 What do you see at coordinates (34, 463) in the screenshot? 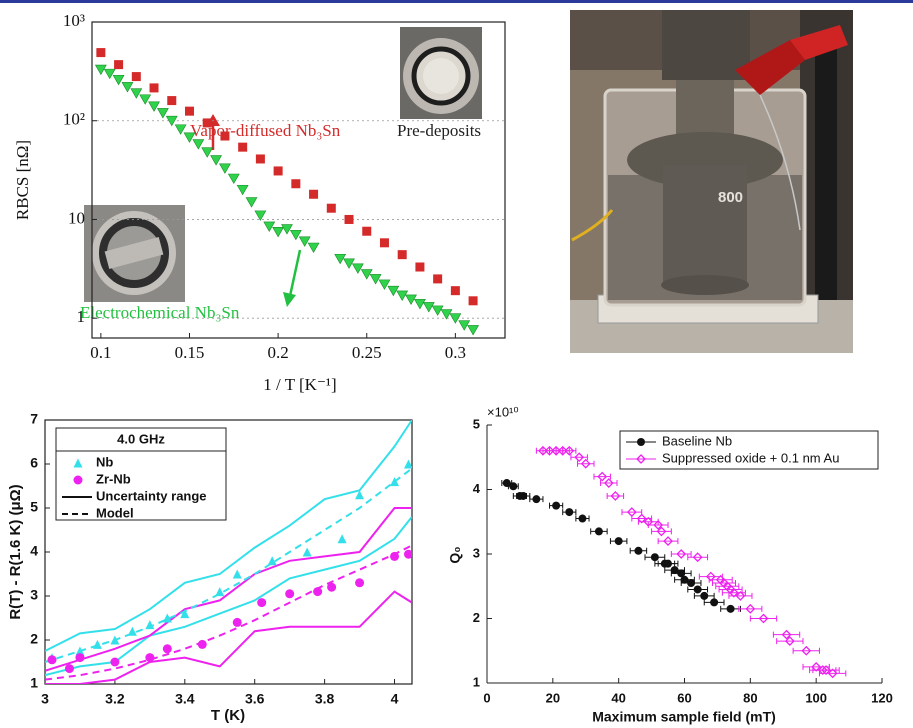
I see `y-tick-label: 6` at bounding box center [34, 463].